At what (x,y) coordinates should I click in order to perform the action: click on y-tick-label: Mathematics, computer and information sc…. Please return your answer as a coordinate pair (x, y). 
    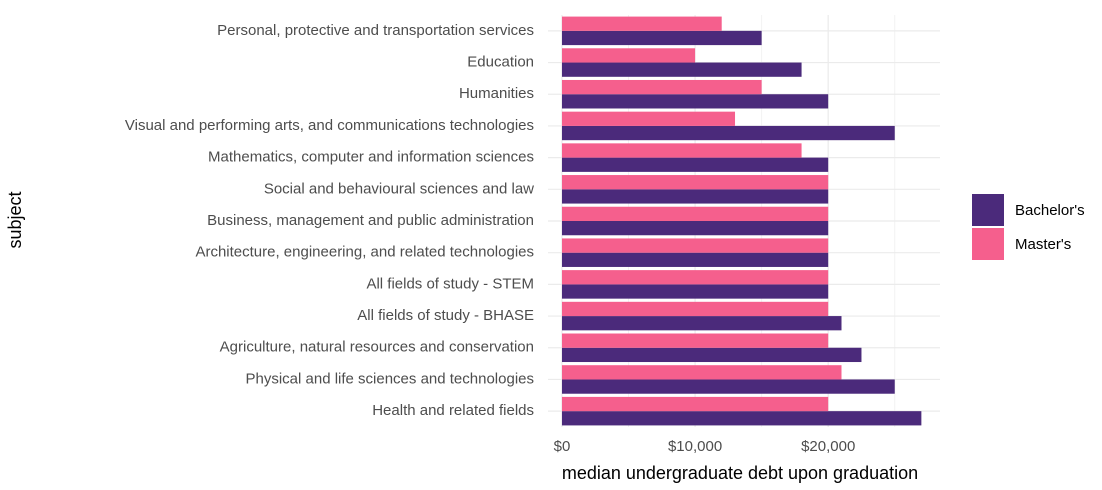
    Looking at the image, I should click on (371, 157).